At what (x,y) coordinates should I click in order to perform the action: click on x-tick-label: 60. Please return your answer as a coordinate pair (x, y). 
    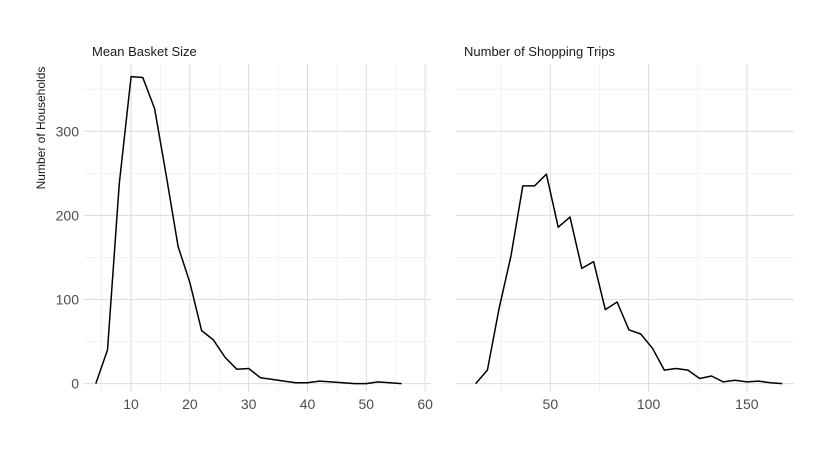
    Looking at the image, I should click on (425, 404).